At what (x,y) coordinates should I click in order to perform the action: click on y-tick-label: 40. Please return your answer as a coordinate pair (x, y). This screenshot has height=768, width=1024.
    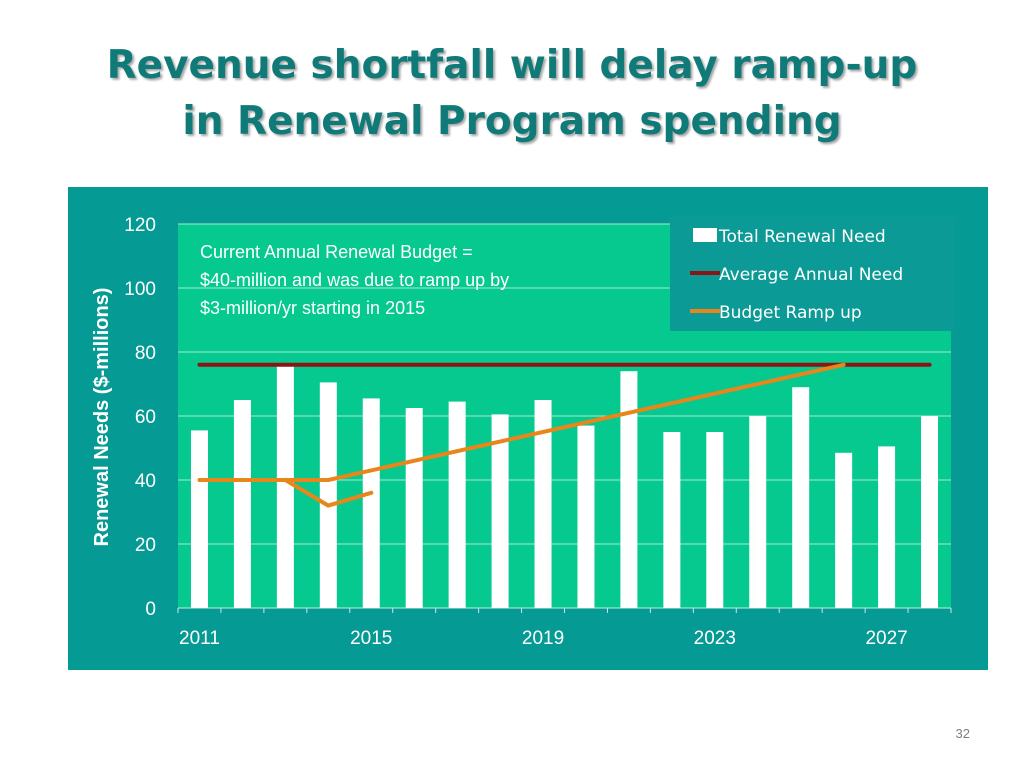
    Looking at the image, I should click on (145, 481).